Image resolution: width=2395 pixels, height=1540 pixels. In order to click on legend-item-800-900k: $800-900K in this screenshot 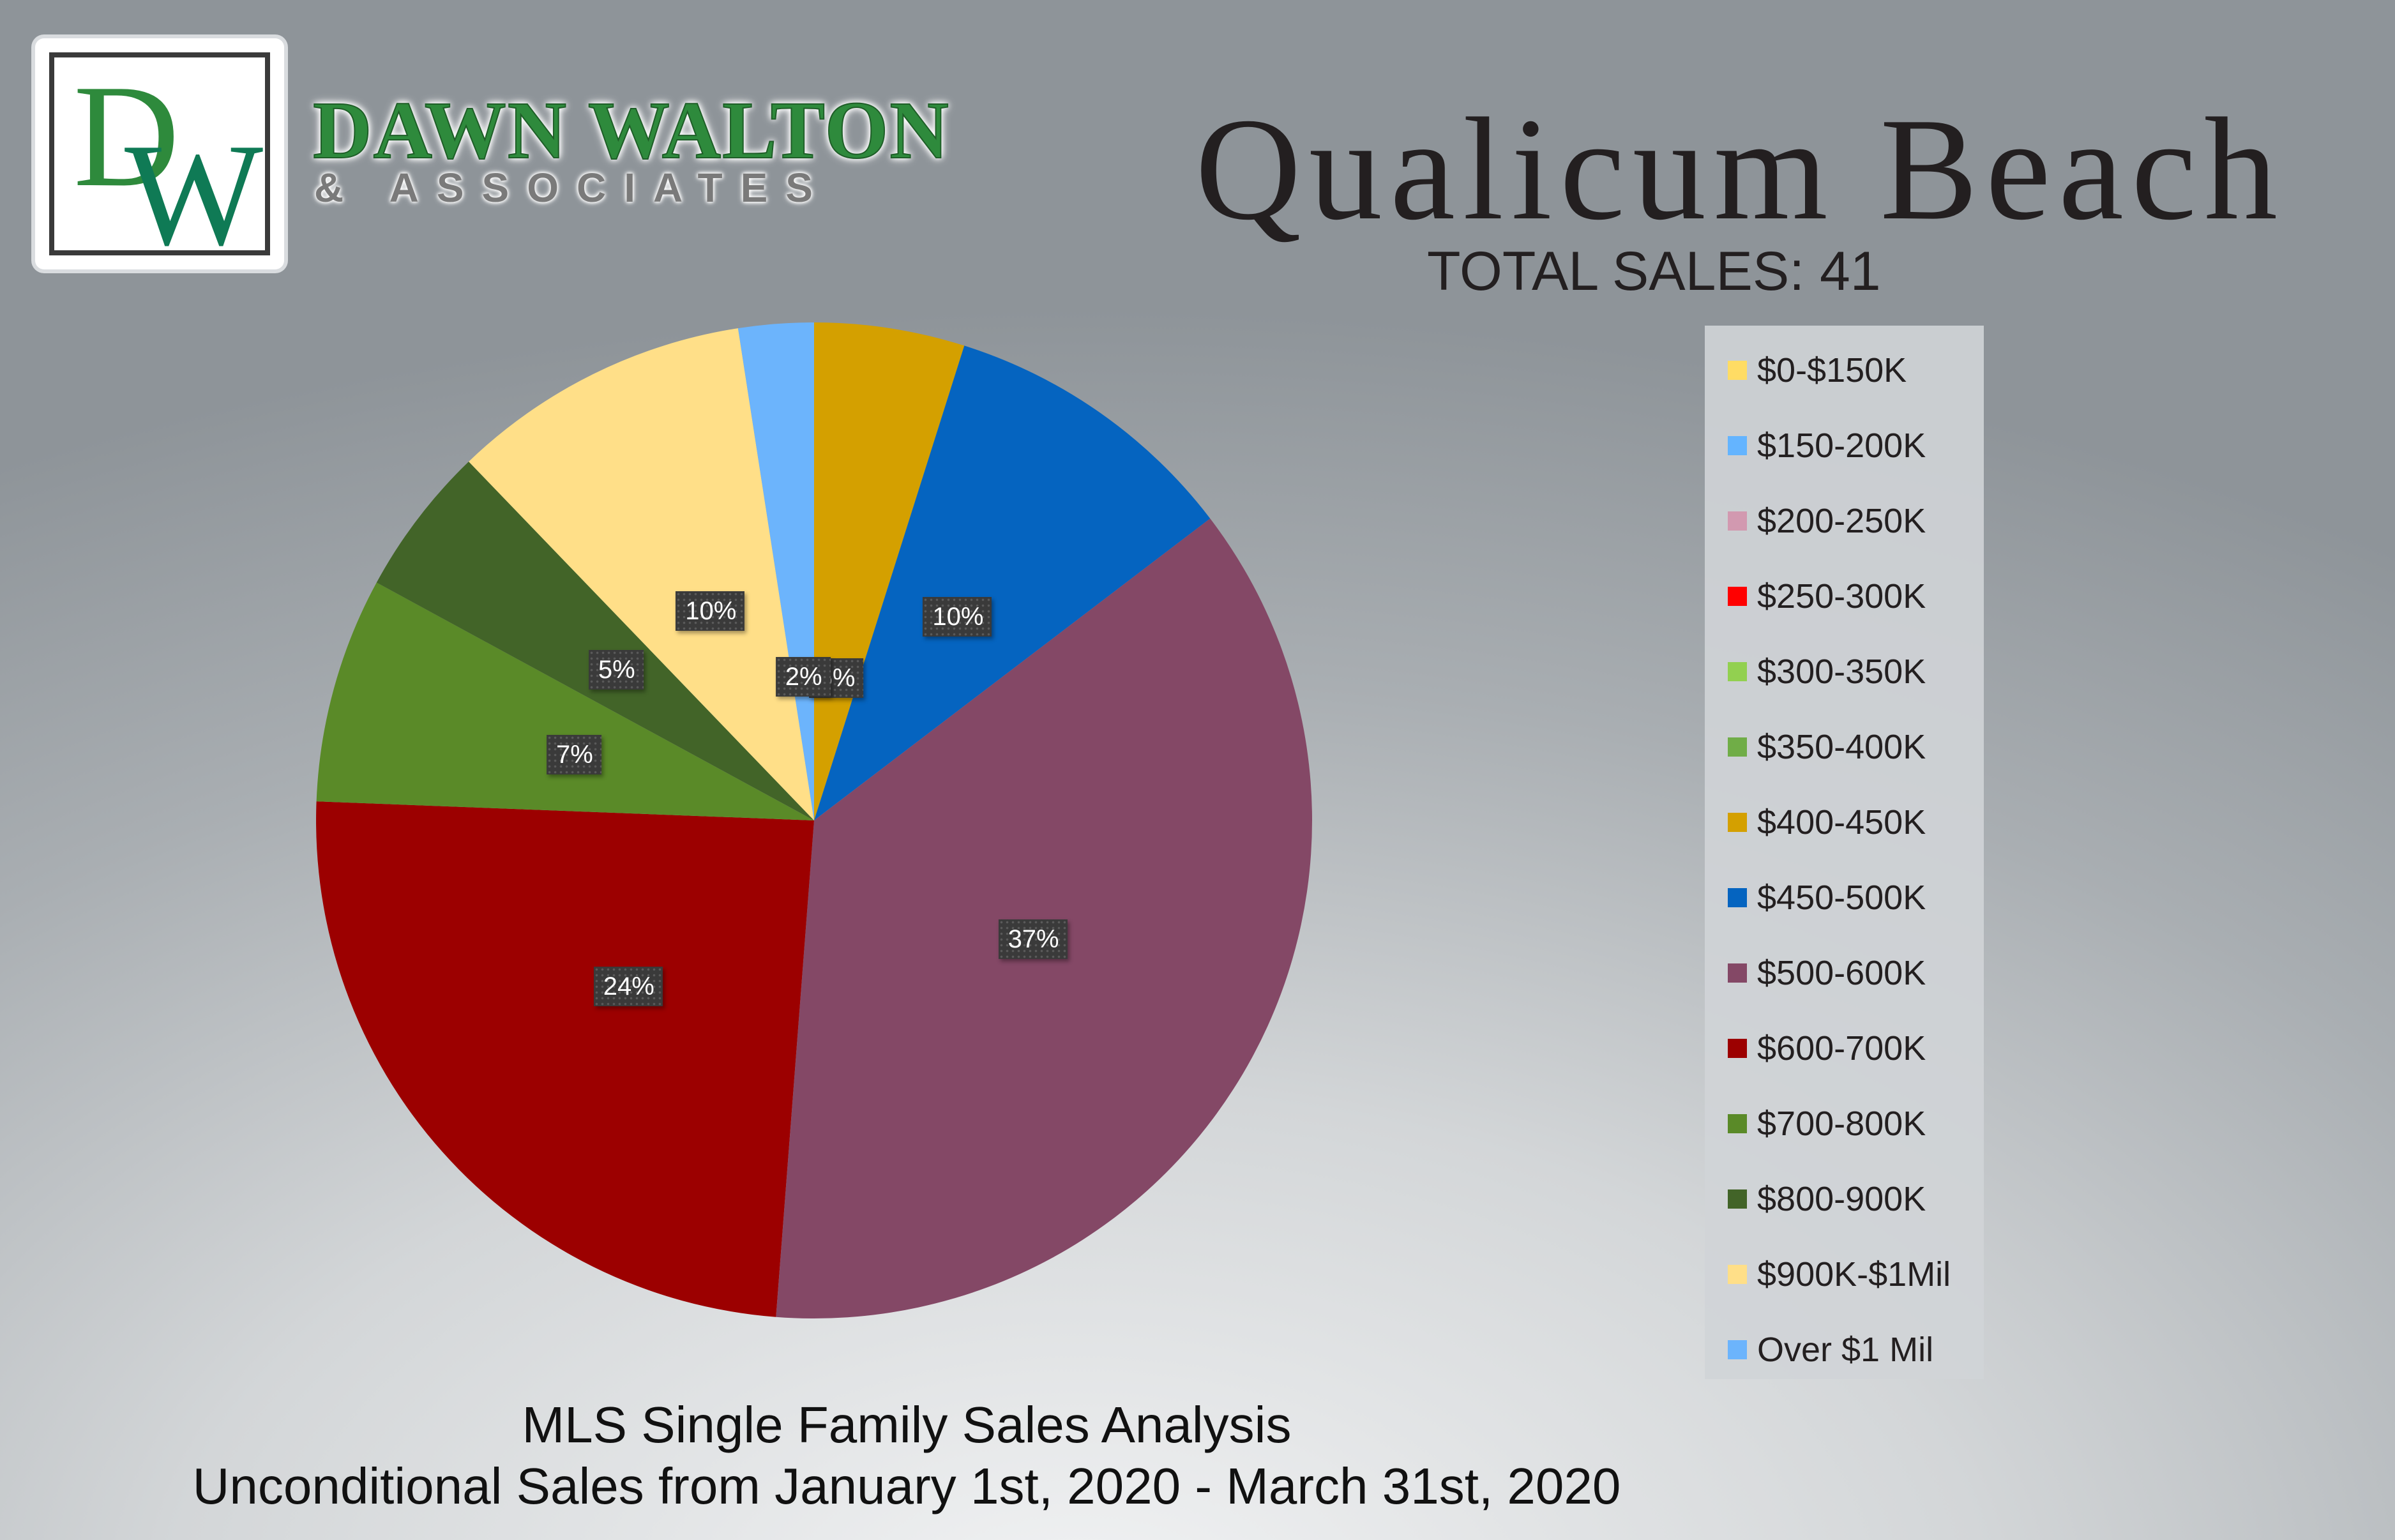, I will do `click(1827, 1199)`.